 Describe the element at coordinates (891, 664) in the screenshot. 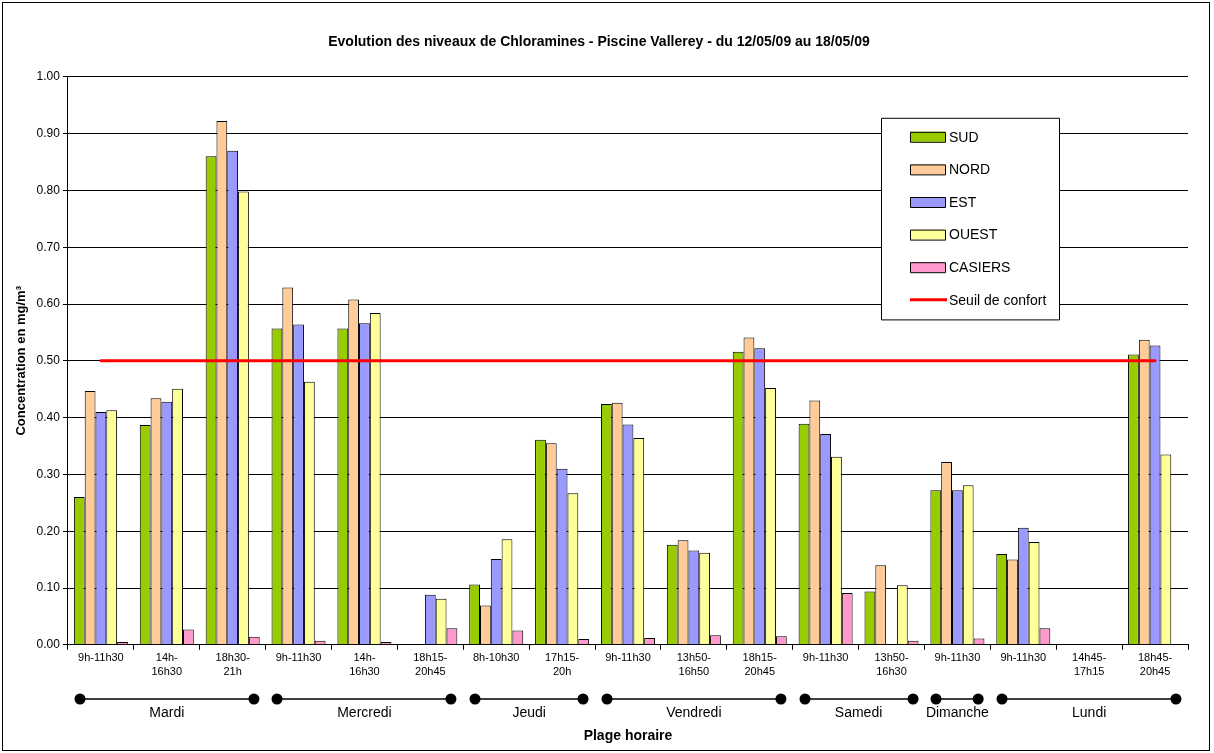

I see `x-tick-label: 13h50-16h30` at that location.